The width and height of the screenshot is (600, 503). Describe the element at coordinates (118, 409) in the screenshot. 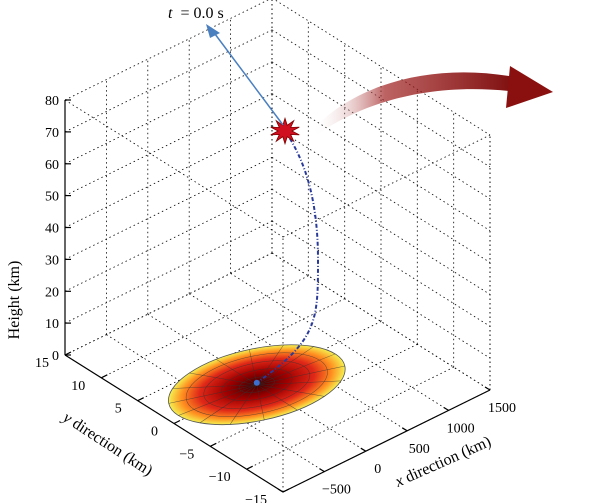

I see `y-tick-label: 5` at that location.